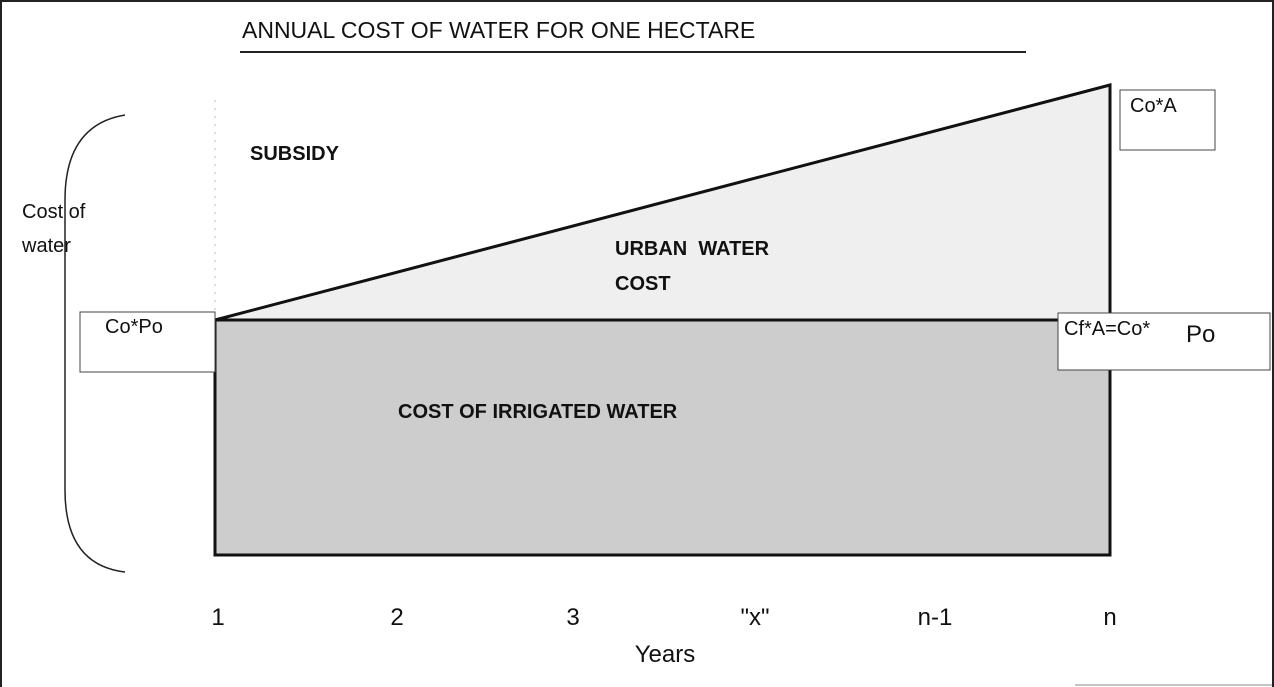 The width and height of the screenshot is (1274, 687). What do you see at coordinates (1200, 334) in the screenshot?
I see `box-label: Po` at bounding box center [1200, 334].